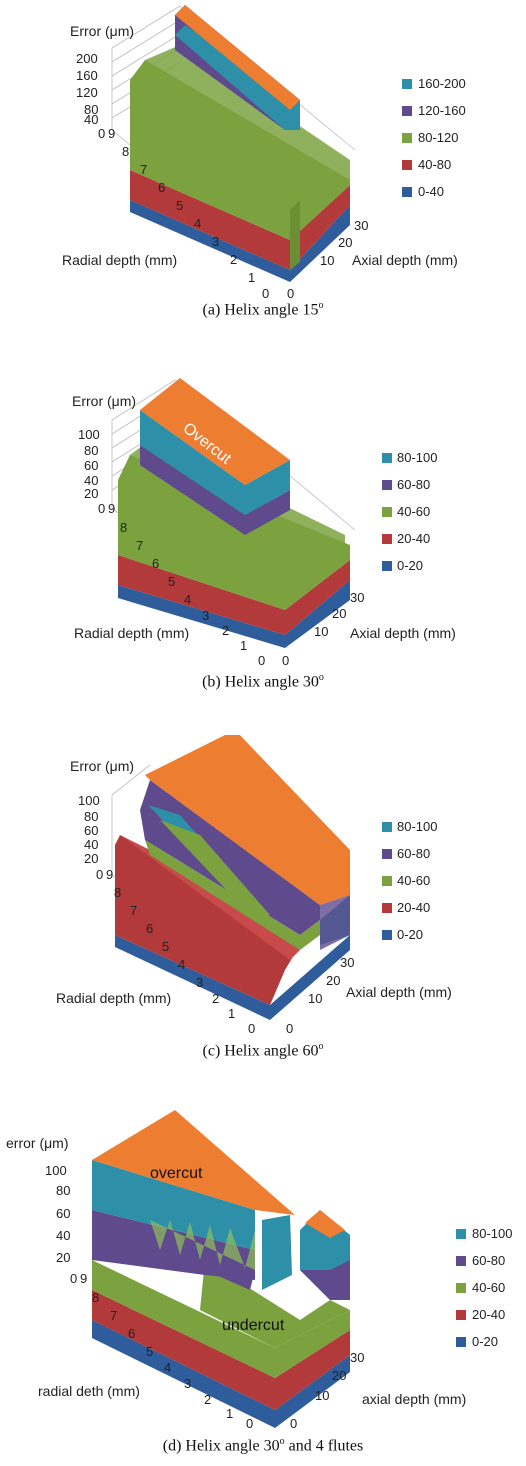  I want to click on z-tick-label: 100, so click(89, 434).